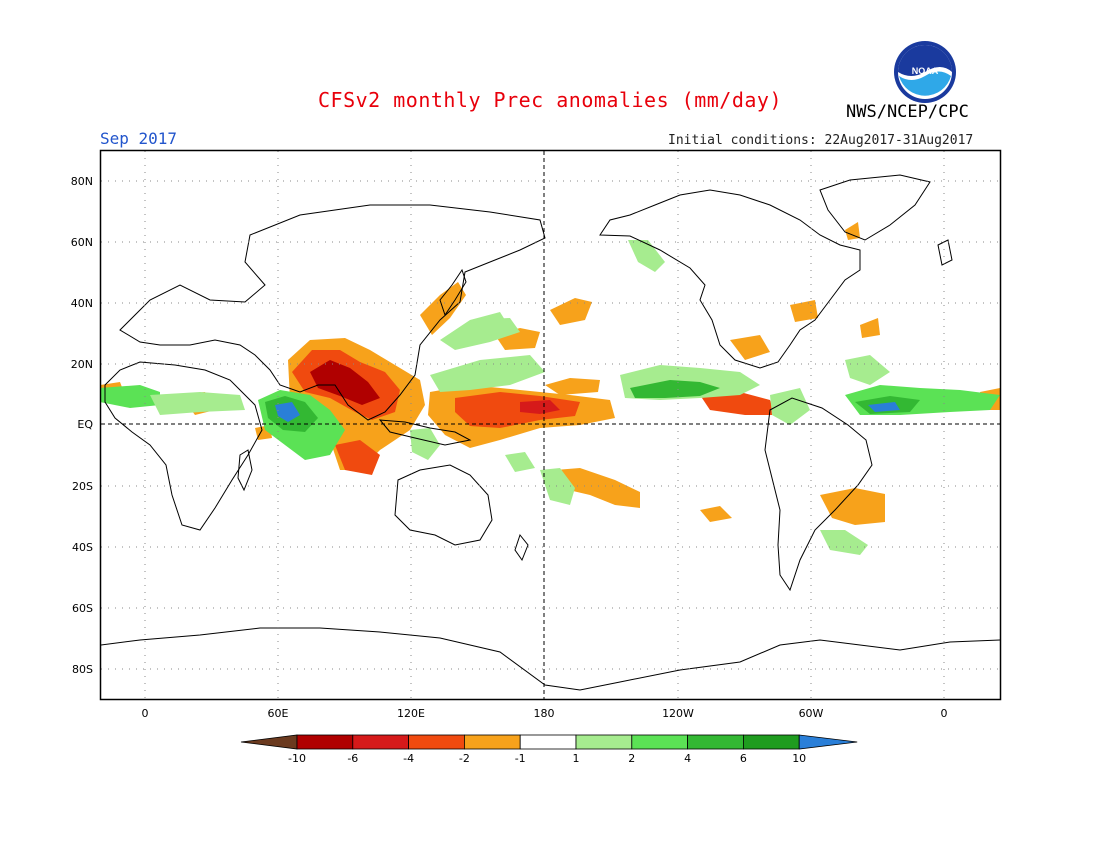  I want to click on colorbar-label: -1, so click(520, 758).